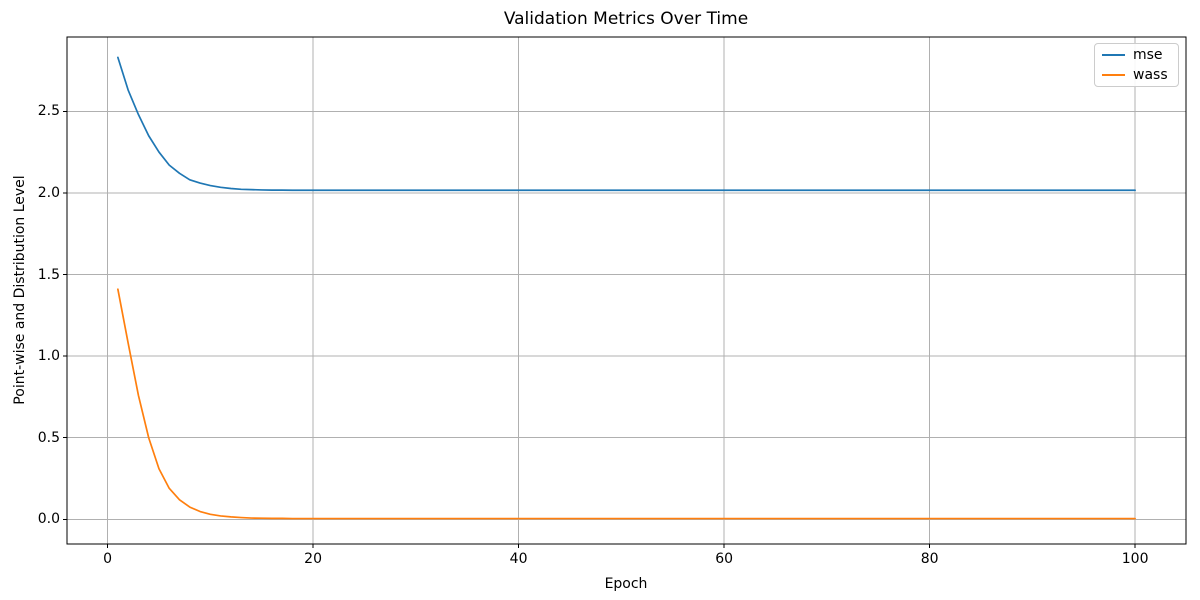 This screenshot has height=600, width=1200. Describe the element at coordinates (48, 437) in the screenshot. I see `y-tick-label: 0.5` at that location.